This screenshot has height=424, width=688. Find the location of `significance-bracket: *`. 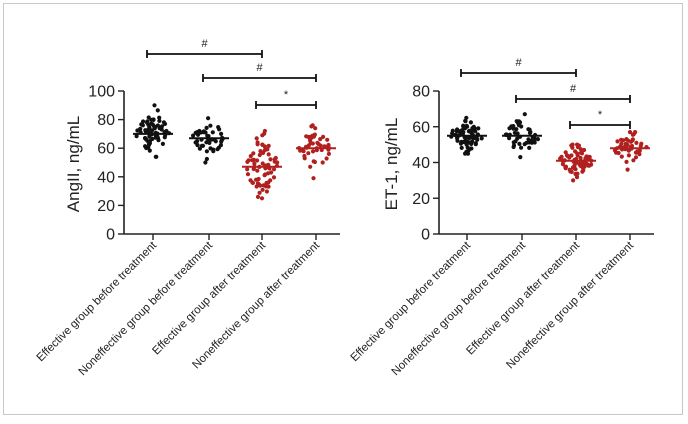

significance-bracket: * is located at coordinates (600, 119).